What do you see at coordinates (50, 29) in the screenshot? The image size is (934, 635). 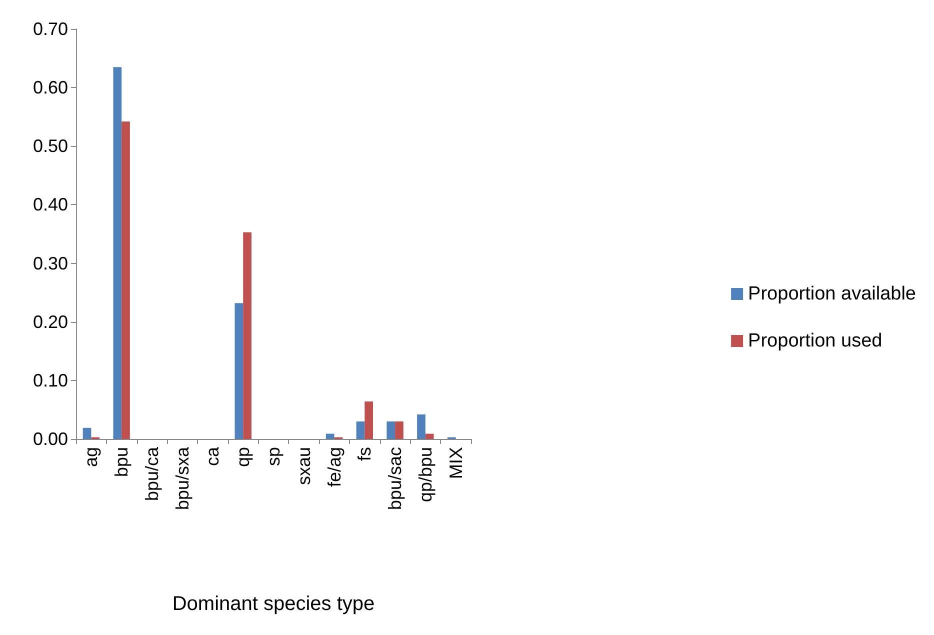 I see `y-tick-label: 0.70` at bounding box center [50, 29].